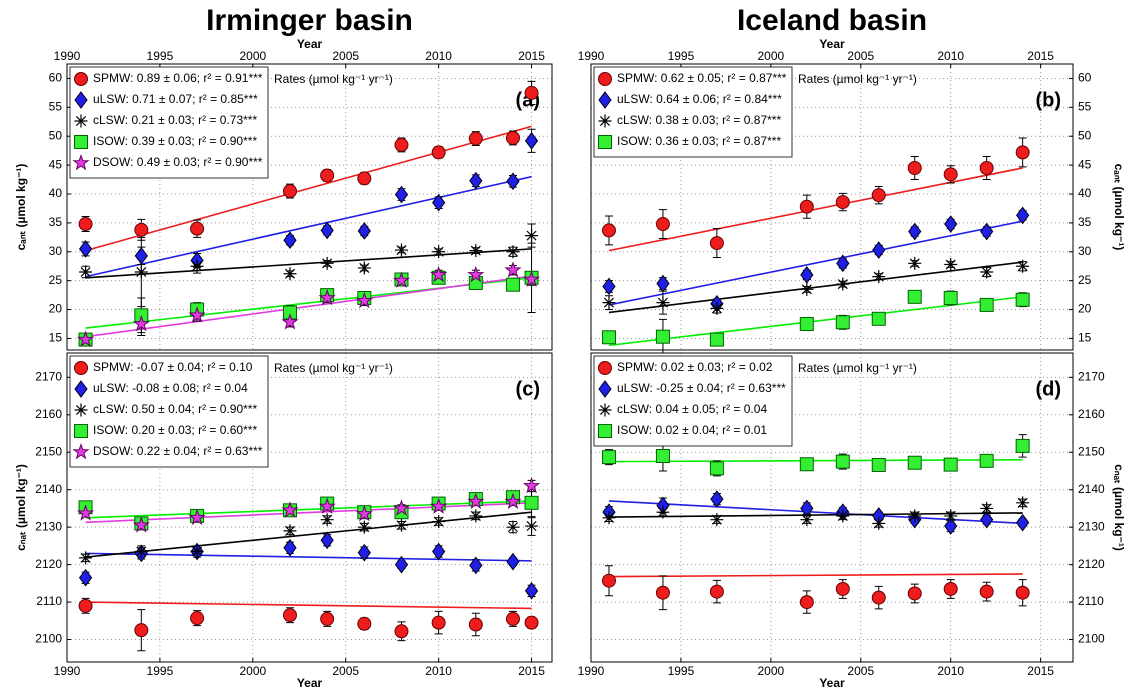  Describe the element at coordinates (56, 164) in the screenshot. I see `y-tick-label: 45` at that location.